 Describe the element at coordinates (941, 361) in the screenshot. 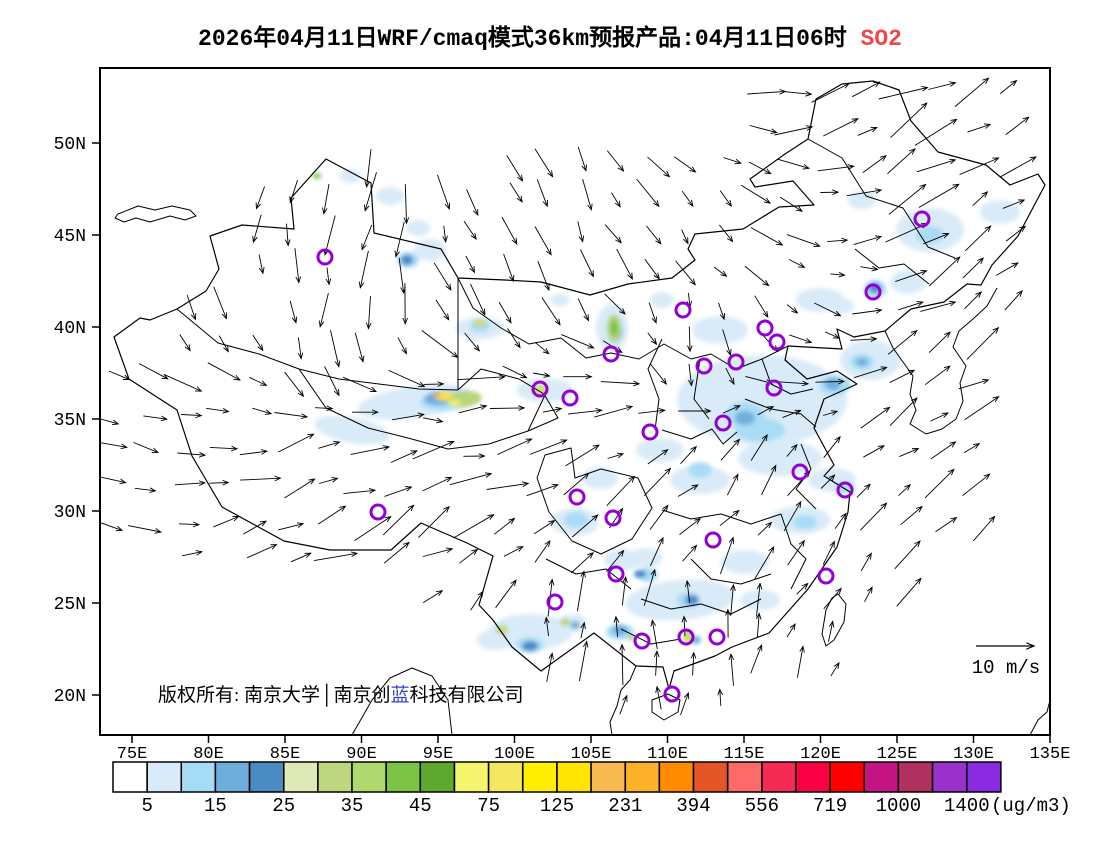

I see `korea-coastline` at that location.